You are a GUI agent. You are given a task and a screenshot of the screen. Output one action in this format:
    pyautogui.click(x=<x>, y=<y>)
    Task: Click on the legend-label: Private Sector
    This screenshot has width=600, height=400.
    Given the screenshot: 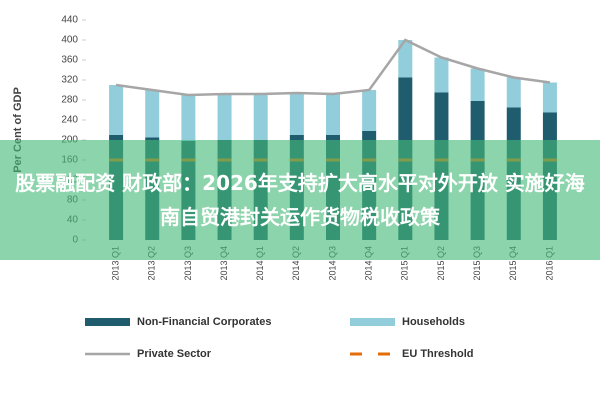 What is the action you would take?
    pyautogui.click(x=174, y=354)
    